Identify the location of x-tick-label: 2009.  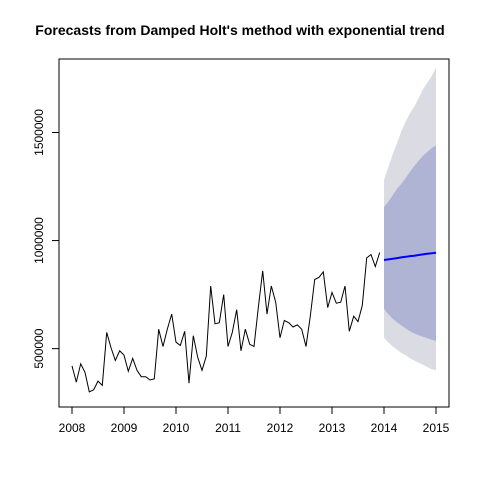
(124, 428).